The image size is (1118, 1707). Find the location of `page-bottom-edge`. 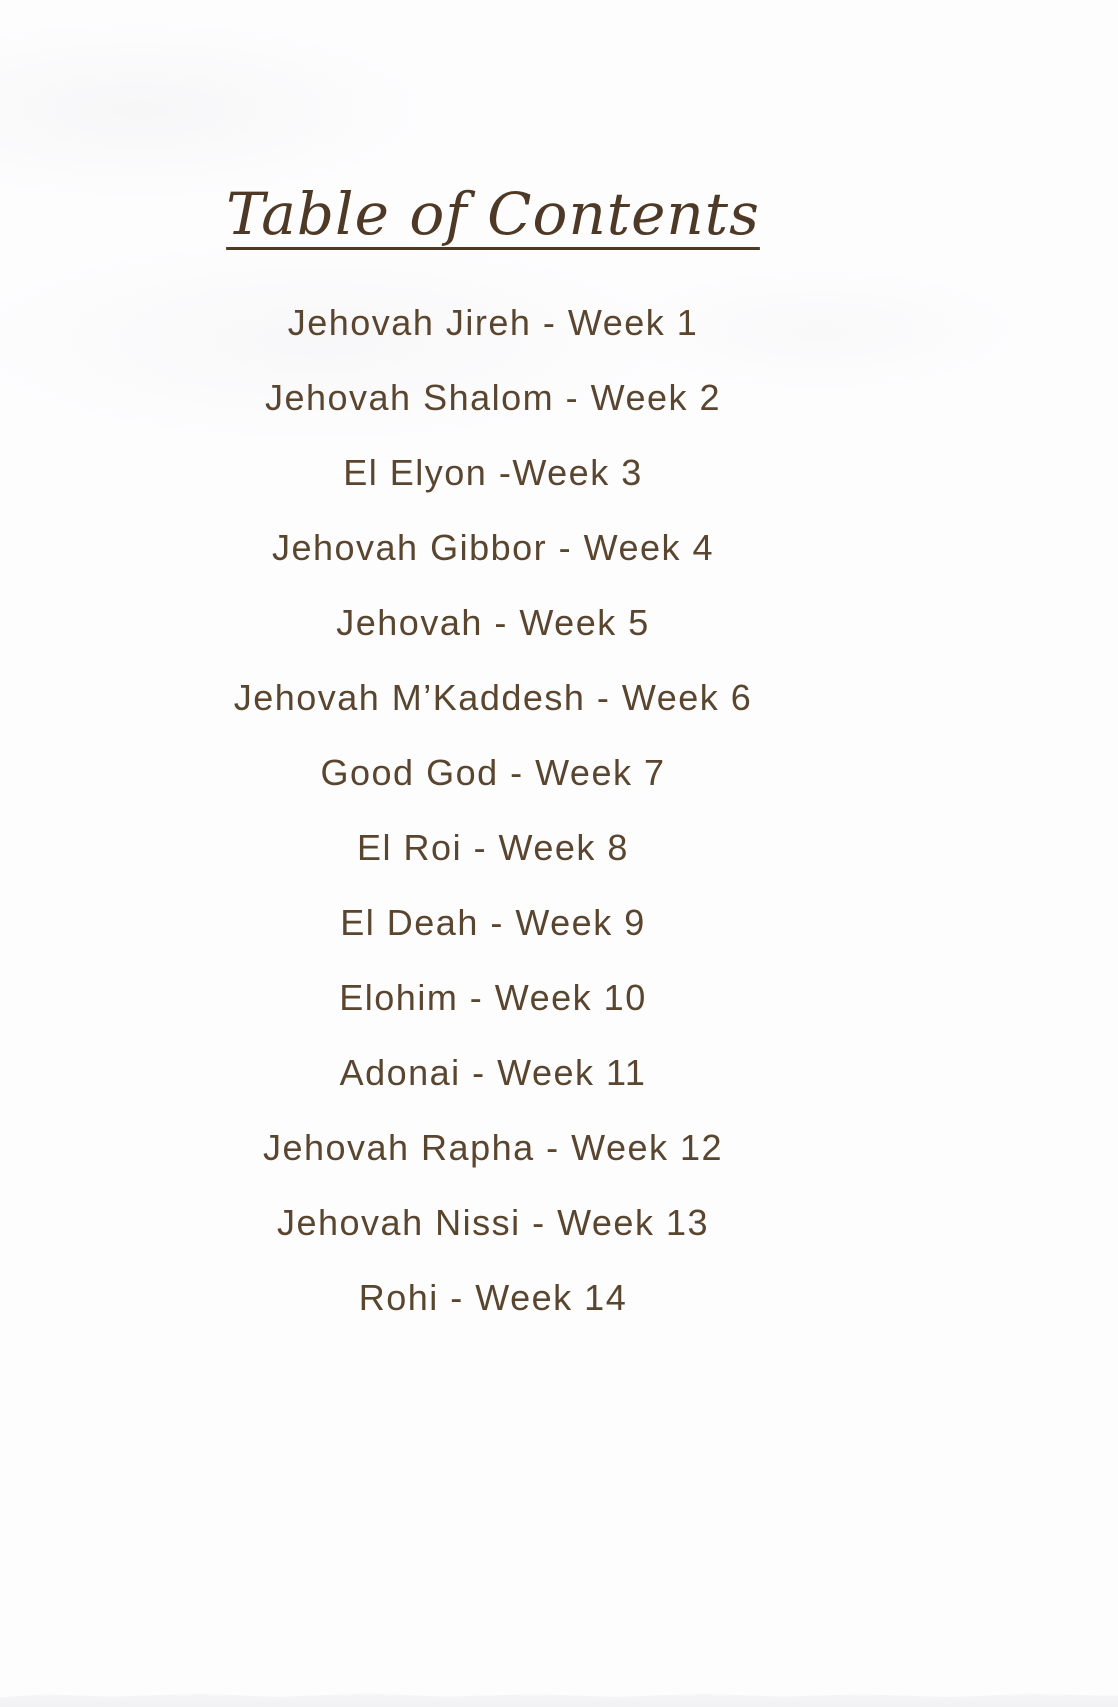

page-bottom-edge is located at coordinates (559, 1700).